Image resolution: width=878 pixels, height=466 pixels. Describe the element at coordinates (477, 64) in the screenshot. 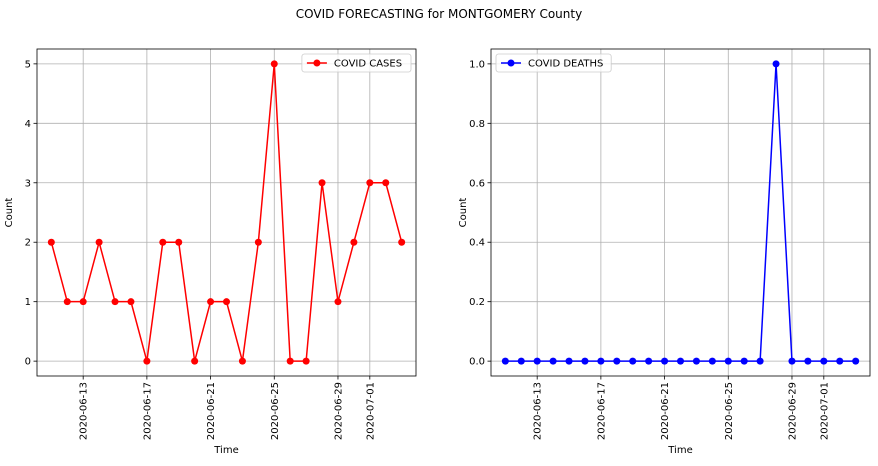

I see `y-tick-label: 1.0` at that location.